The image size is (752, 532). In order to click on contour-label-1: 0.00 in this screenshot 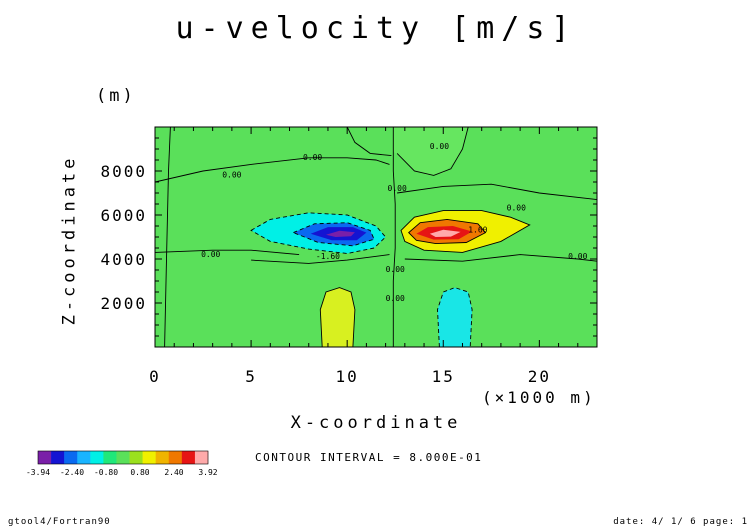, I will do `click(312, 157)`.